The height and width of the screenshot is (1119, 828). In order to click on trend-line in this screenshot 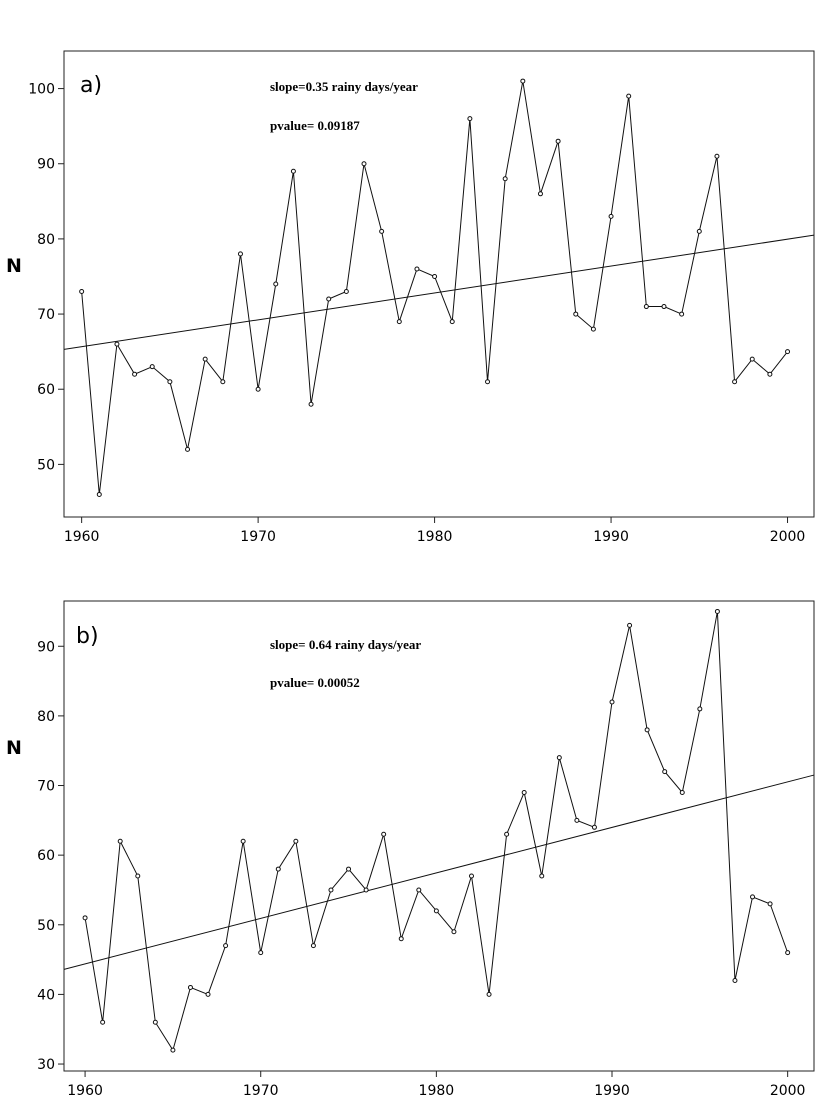, I will do `click(439, 292)`.